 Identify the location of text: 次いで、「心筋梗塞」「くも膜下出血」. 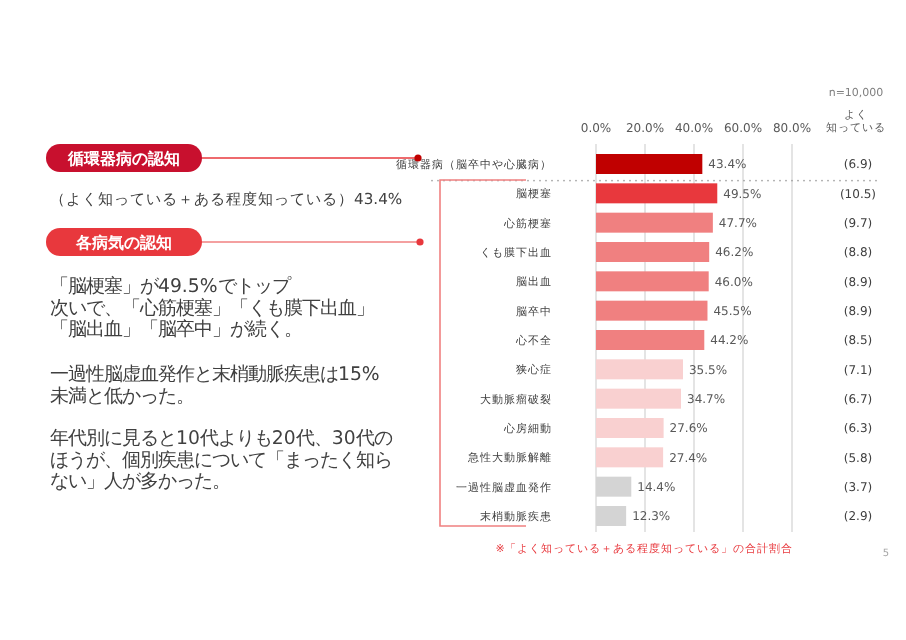
(212, 308).